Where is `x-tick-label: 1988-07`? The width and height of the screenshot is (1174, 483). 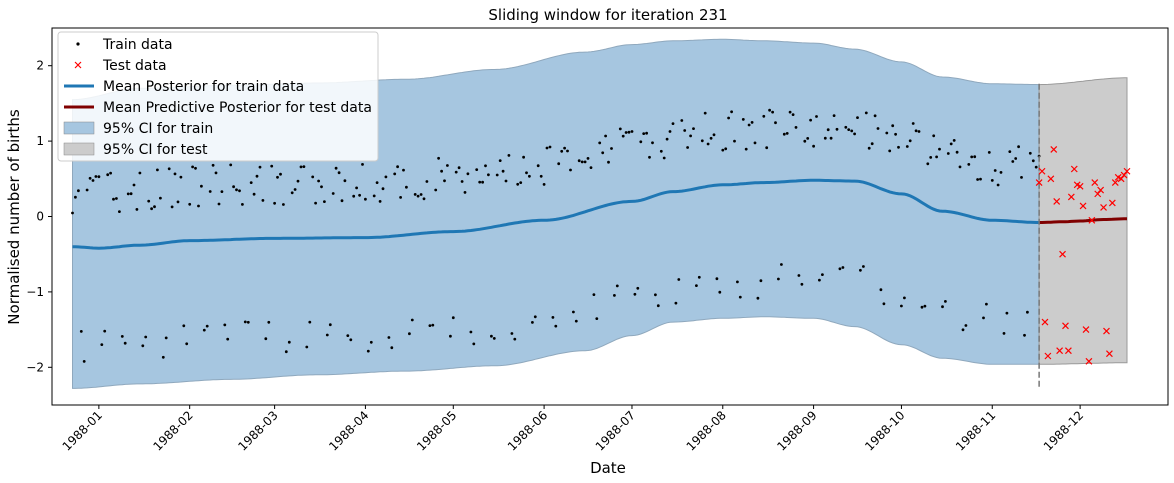
x-tick-label: 1988-07 is located at coordinates (615, 430).